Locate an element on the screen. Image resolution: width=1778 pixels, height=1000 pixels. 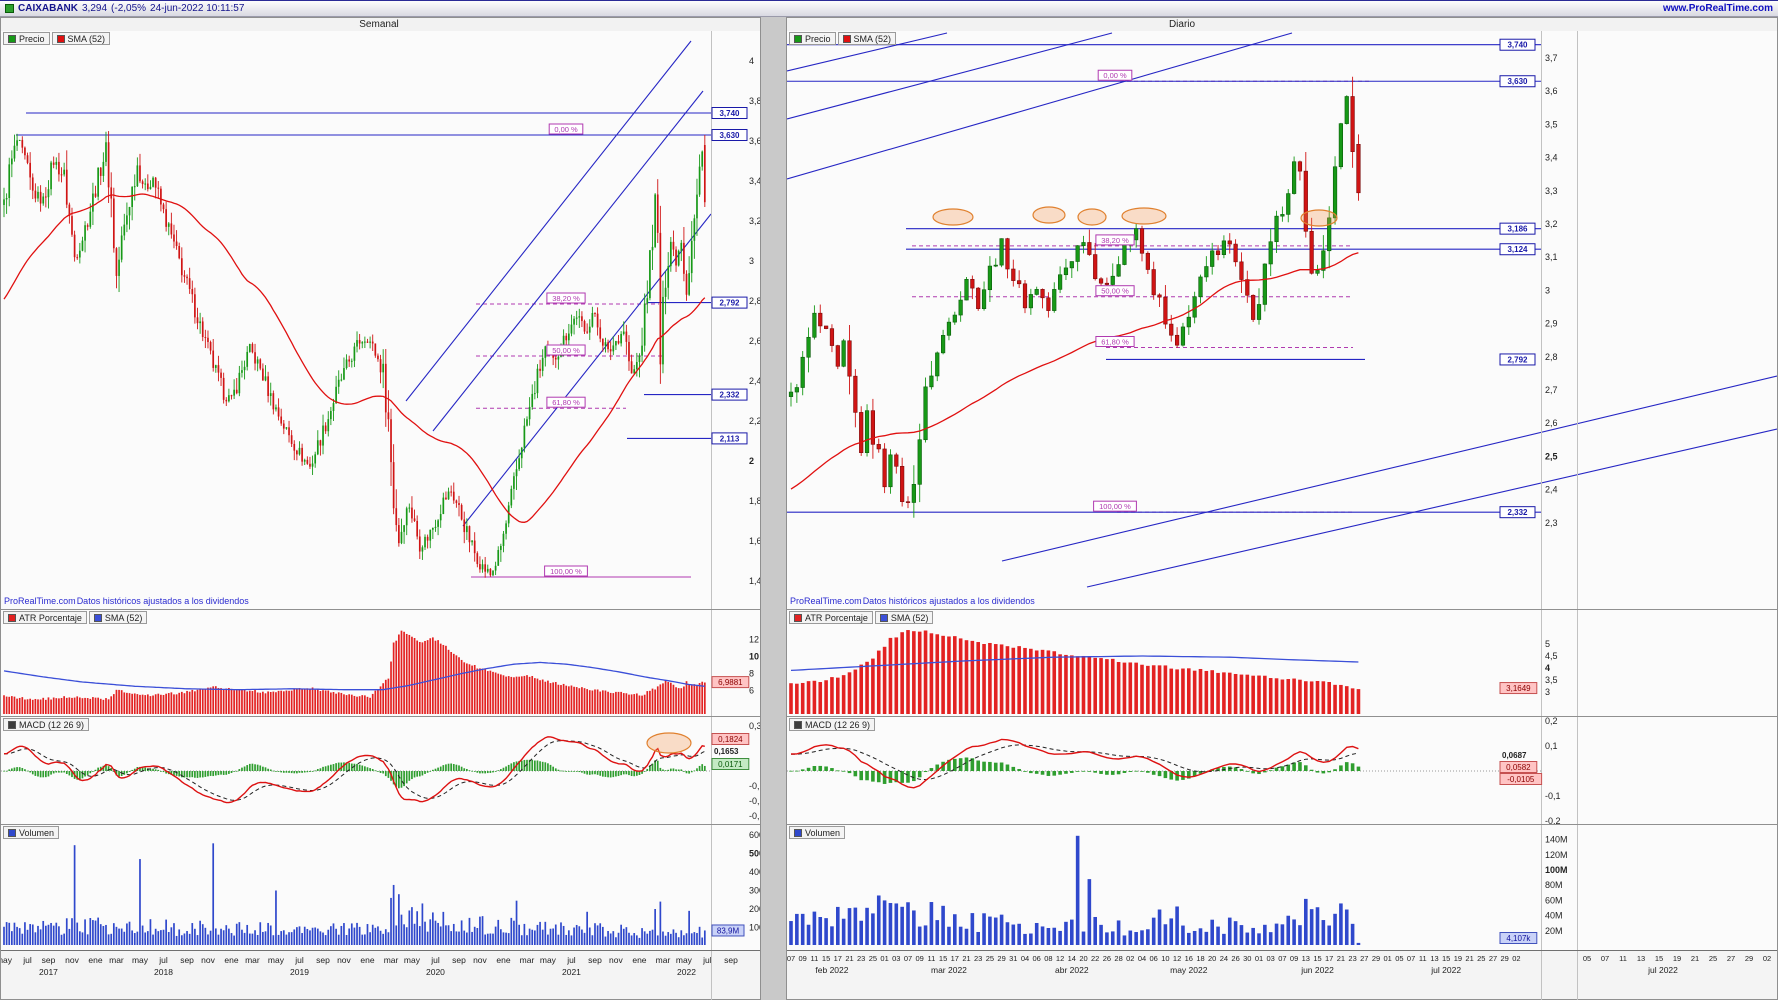
weekly-chart-title: Semanal is located at coordinates (380, 24).